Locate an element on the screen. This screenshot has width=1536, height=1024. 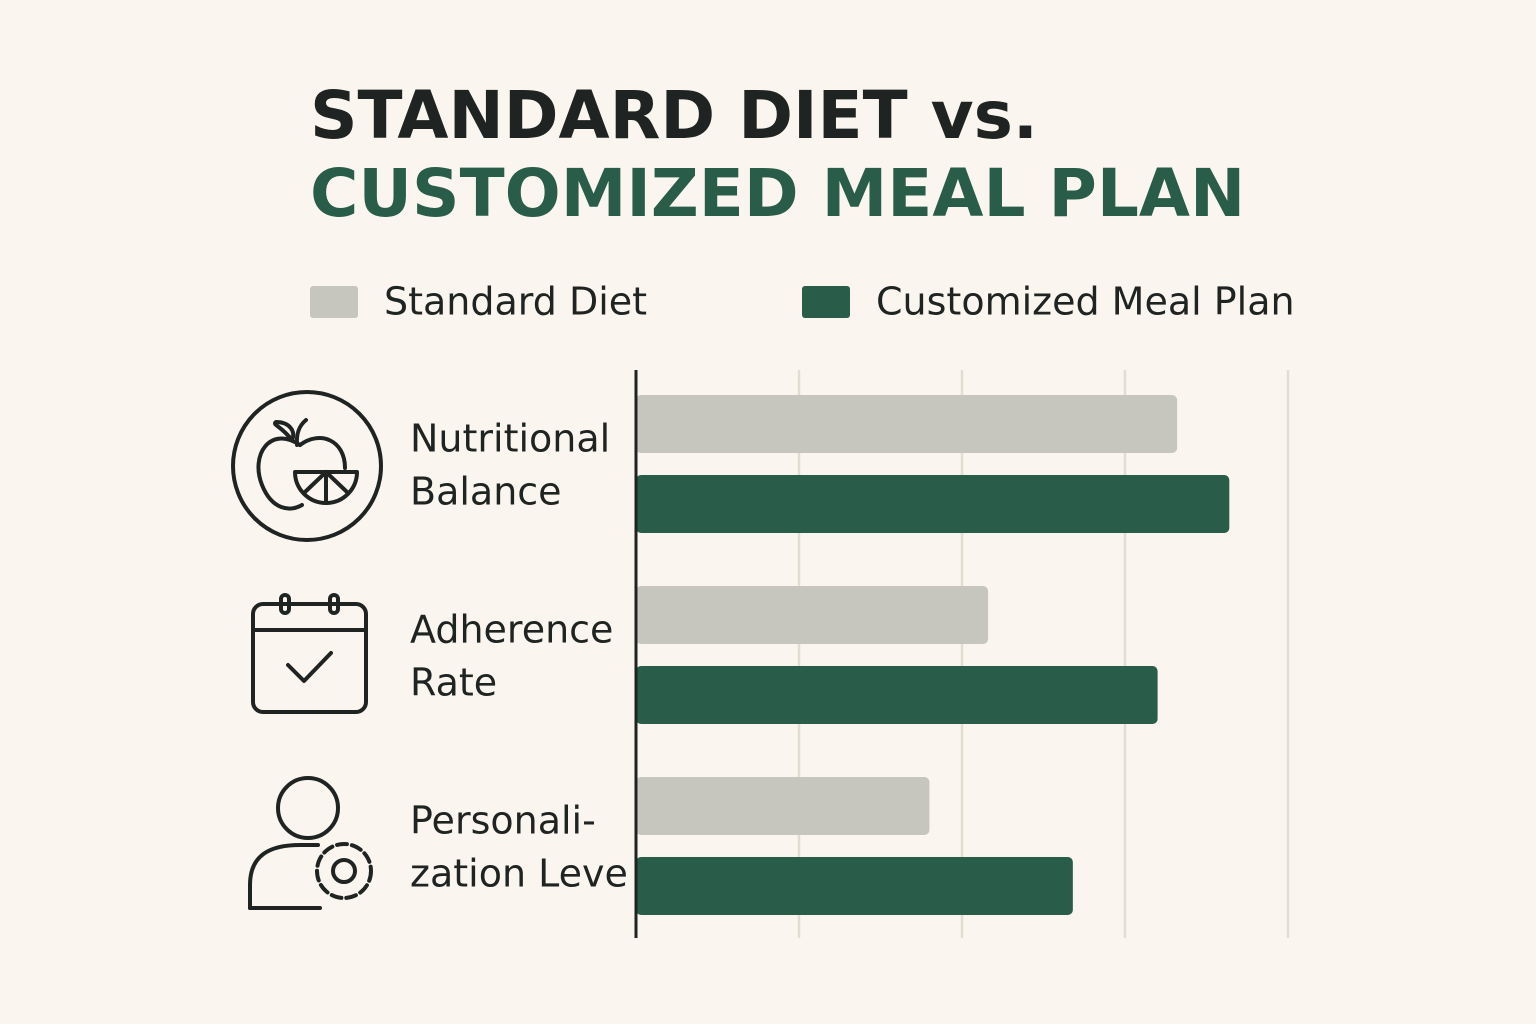
category-label: Balance is located at coordinates (486, 492).